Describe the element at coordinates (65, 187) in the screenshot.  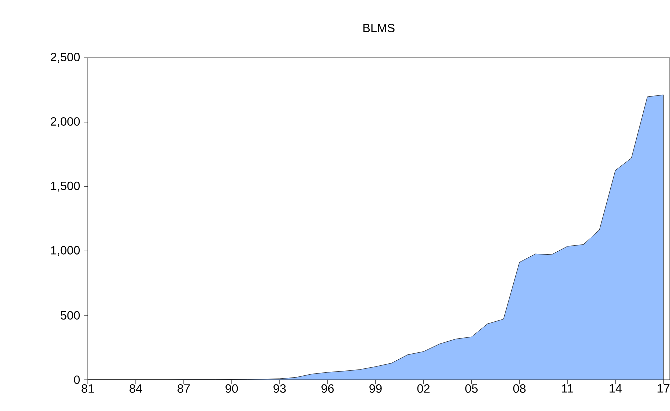
I see `y-tick-label: 1,500` at that location.